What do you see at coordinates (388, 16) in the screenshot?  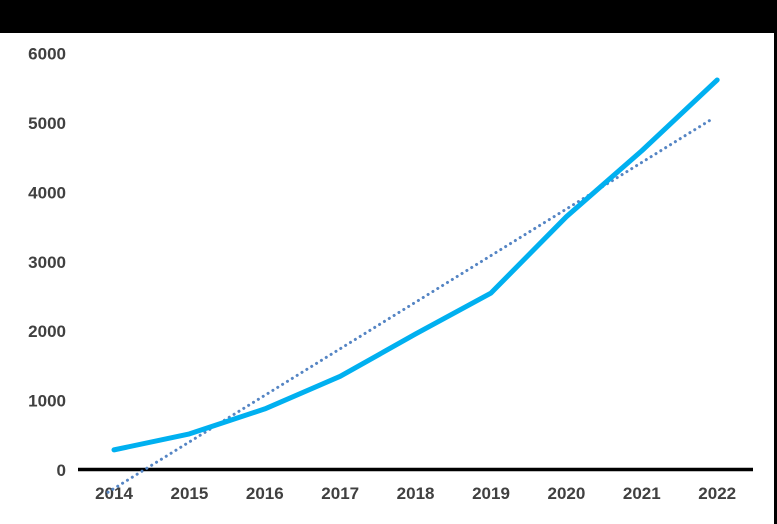 I see `top-black-bar` at bounding box center [388, 16].